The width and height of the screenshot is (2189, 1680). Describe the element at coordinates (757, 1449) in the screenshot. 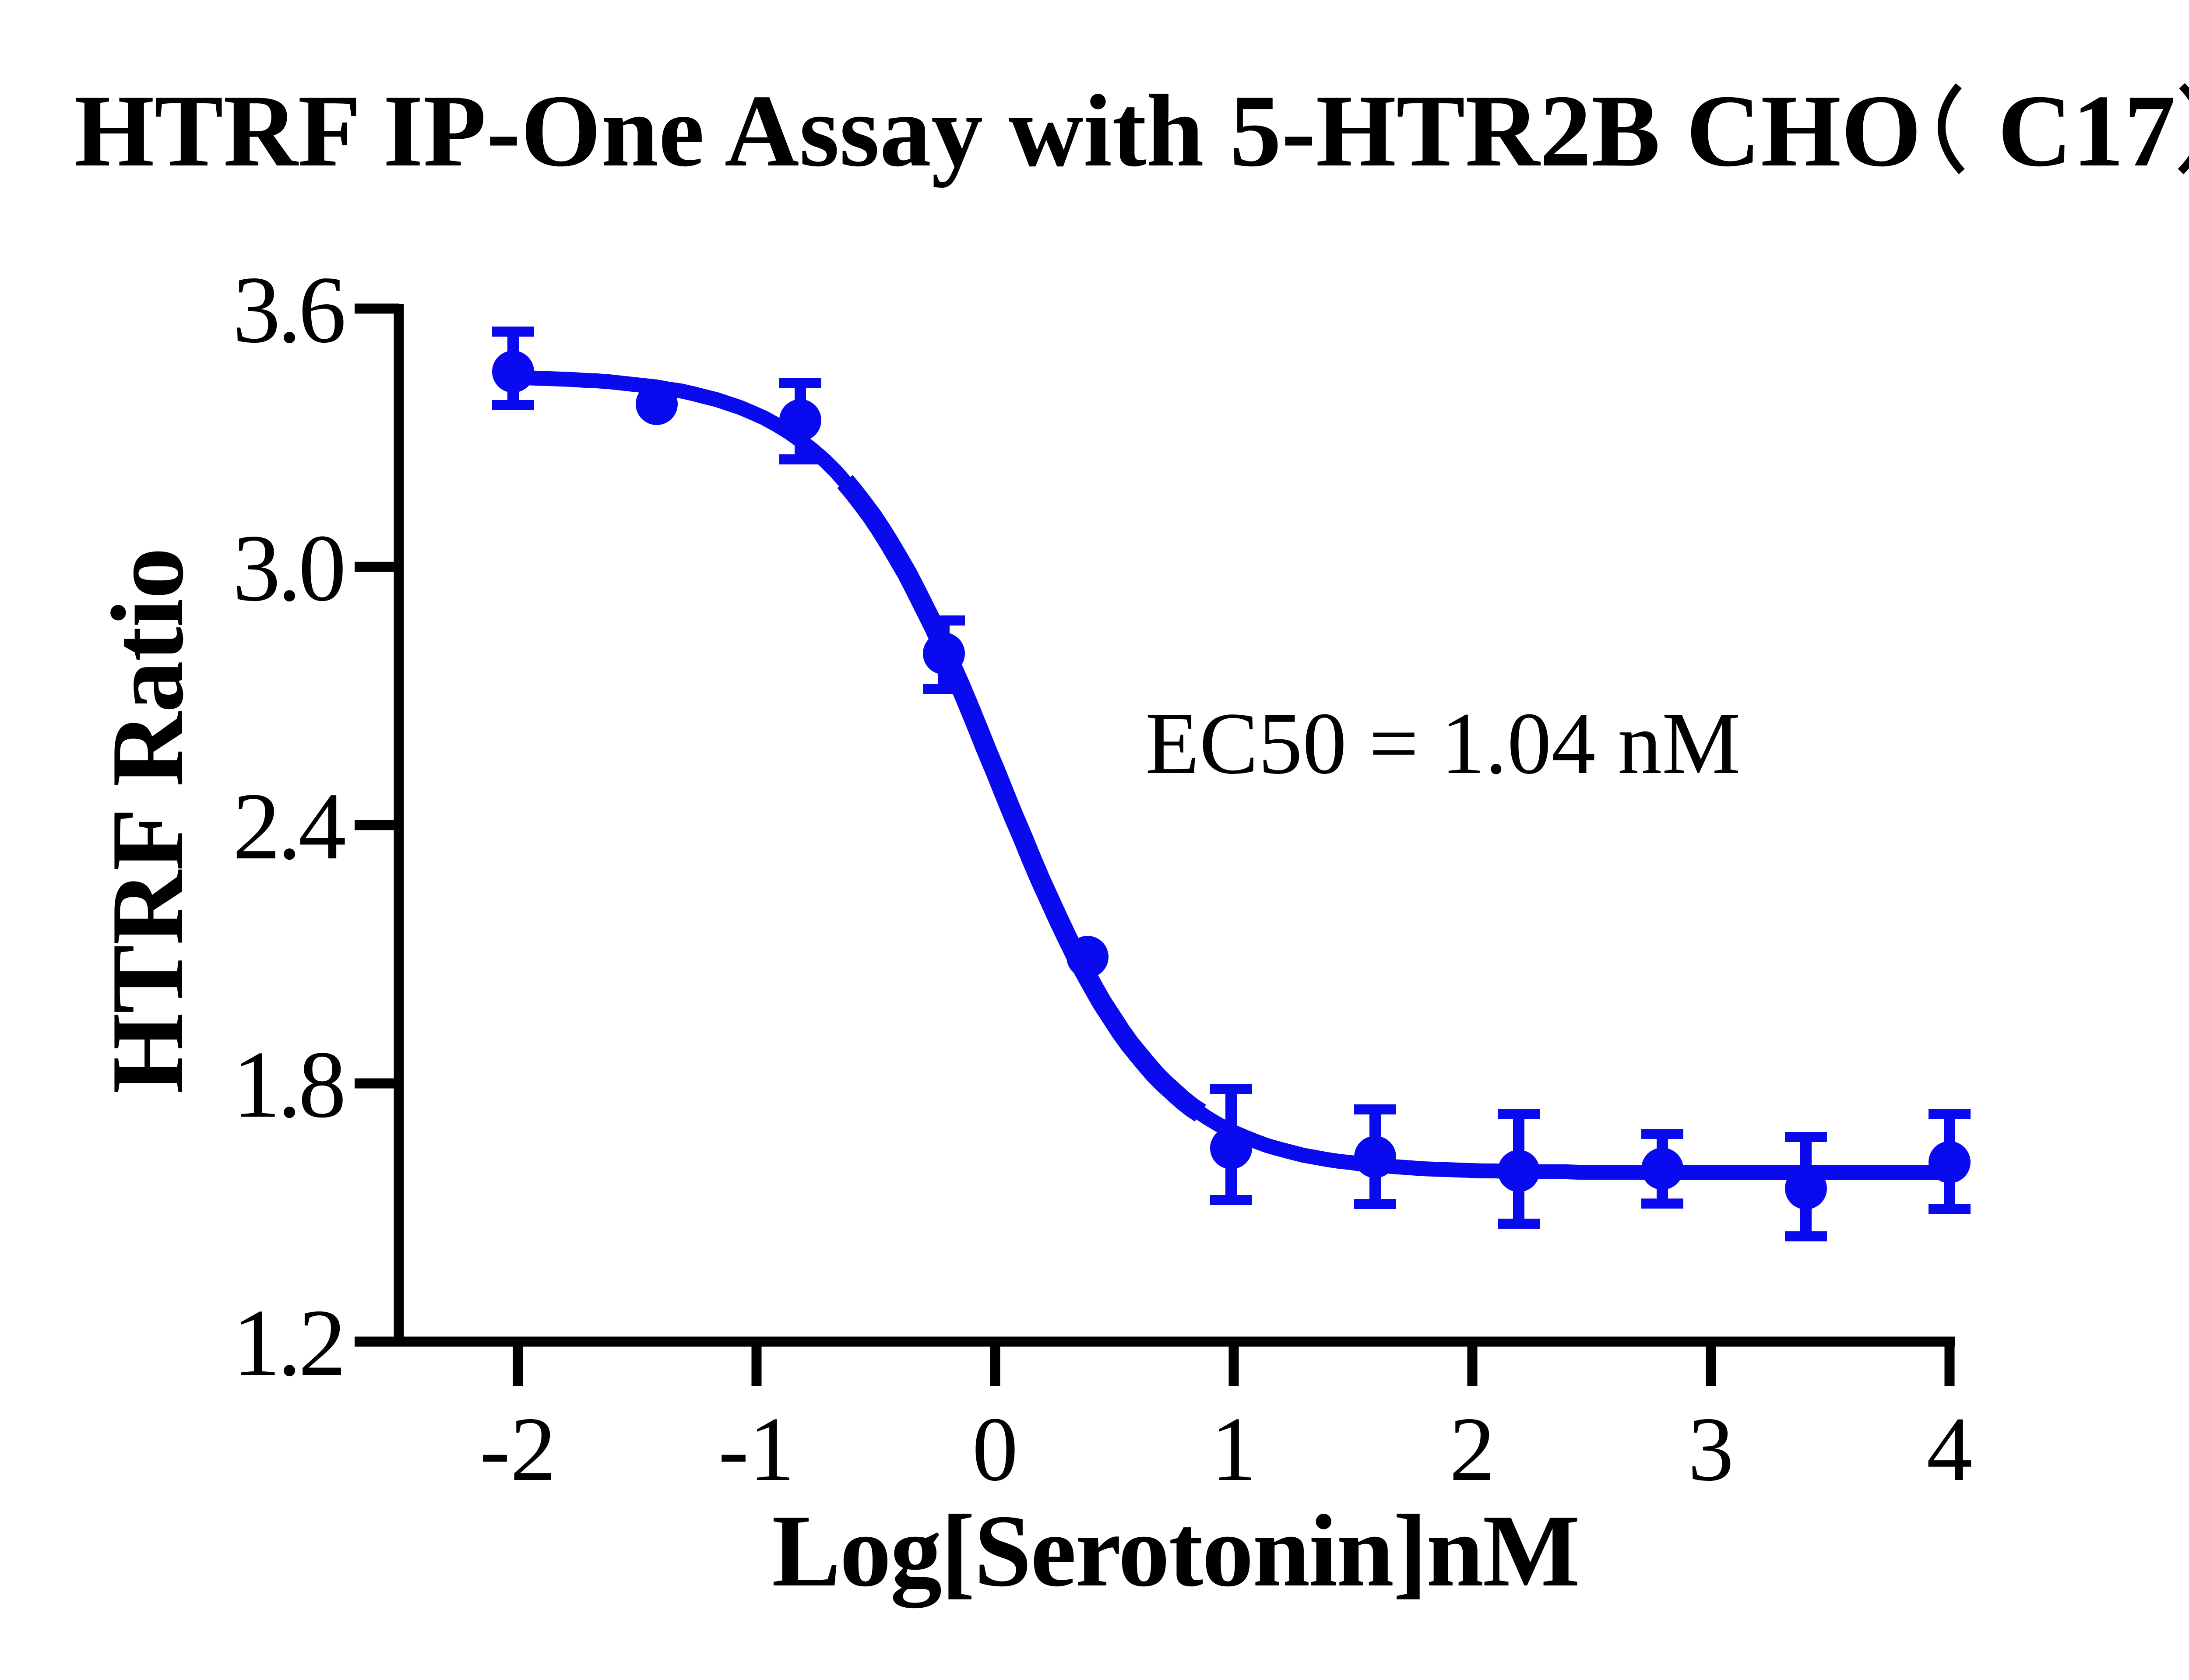

I see `svg-text: -1` at that location.